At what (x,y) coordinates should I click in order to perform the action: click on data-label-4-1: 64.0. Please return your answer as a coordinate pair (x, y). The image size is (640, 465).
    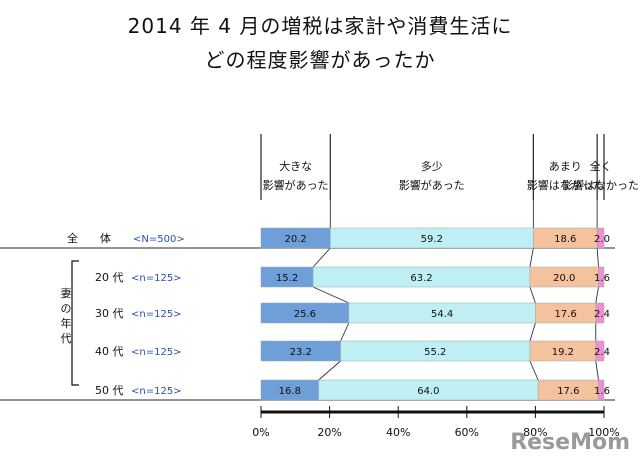
    Looking at the image, I should click on (428, 391).